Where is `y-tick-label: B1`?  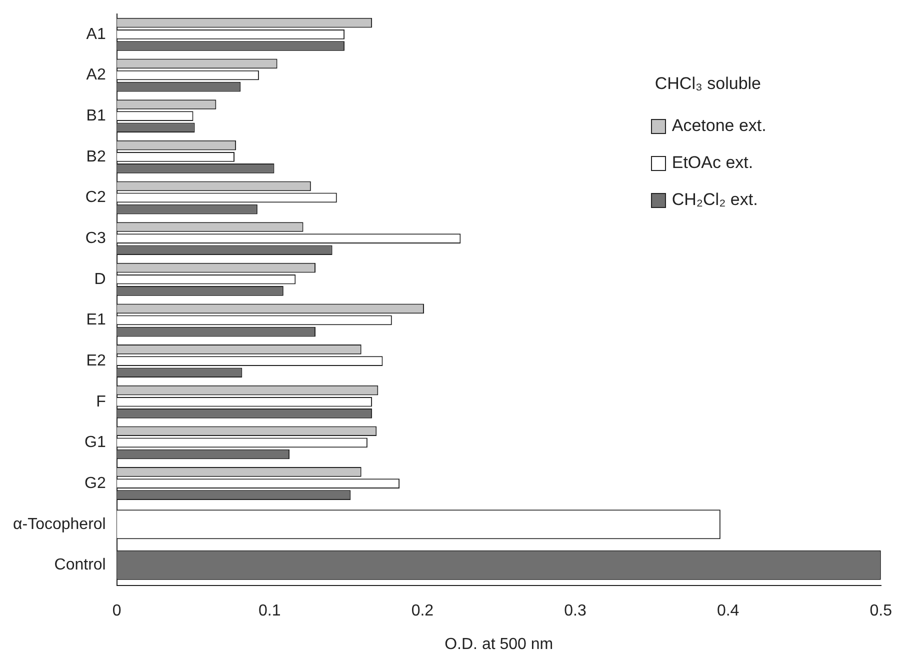
y-tick-label: B1 is located at coordinates (96, 115).